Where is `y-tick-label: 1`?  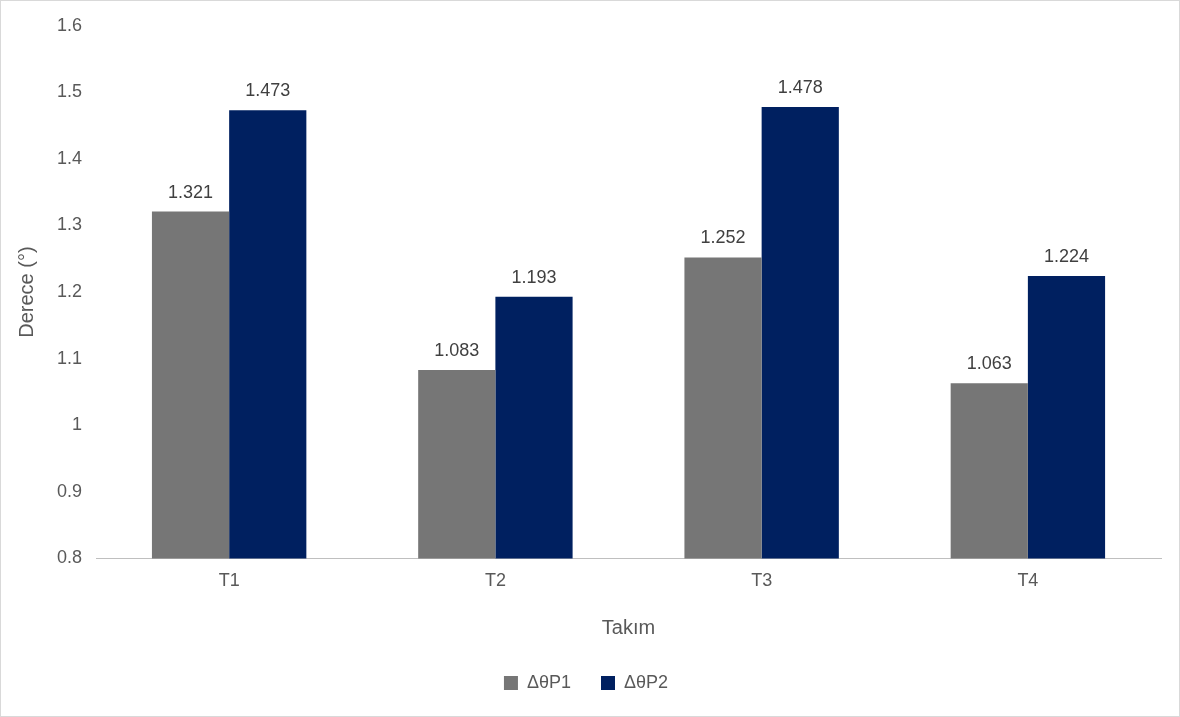 y-tick-label: 1 is located at coordinates (77, 424).